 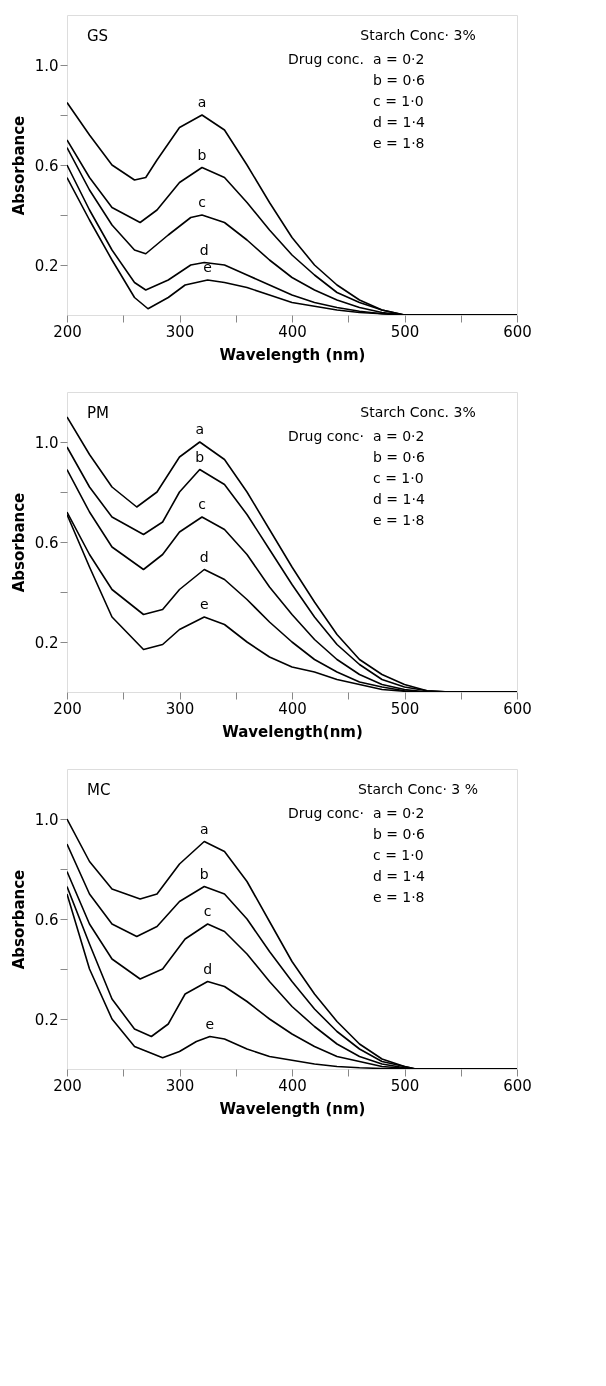 What do you see at coordinates (418, 789) in the screenshot?
I see `annotation: Starch Conc· 3 %` at bounding box center [418, 789].